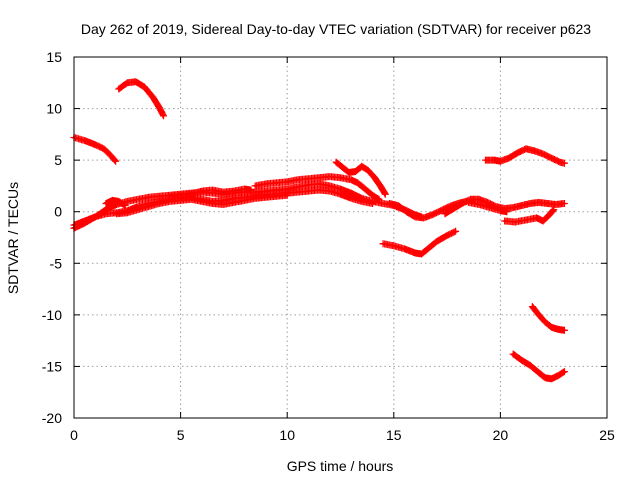 The height and width of the screenshot is (480, 640). I want to click on y-tick-label: -10, so click(52, 315).